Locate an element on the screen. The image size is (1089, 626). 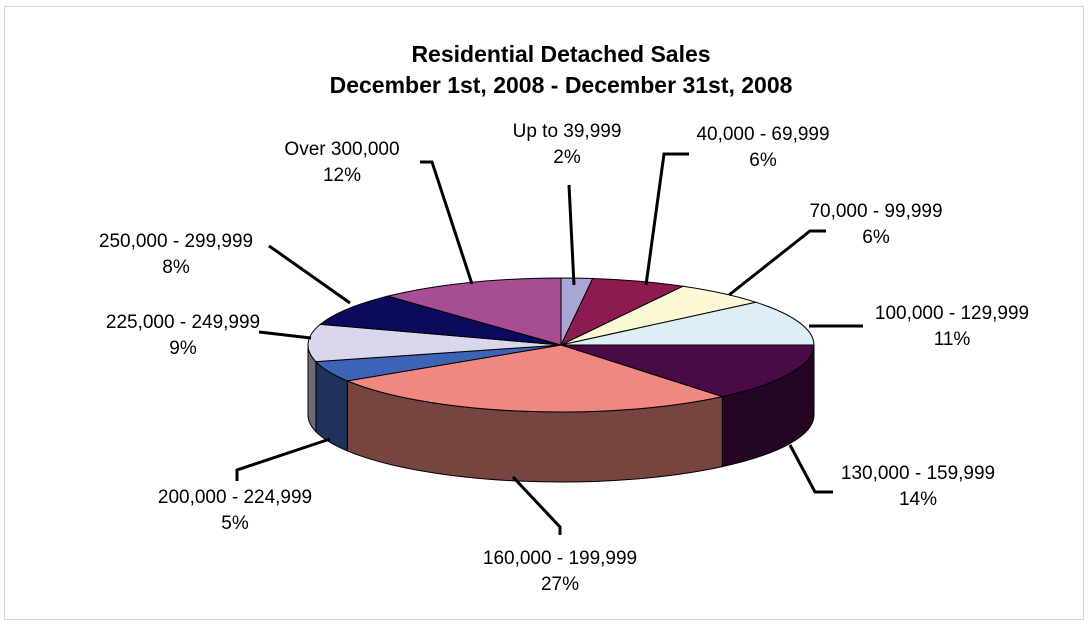
slice-label-200-000-224-999: 200,000 - 224,999 is located at coordinates (235, 497).